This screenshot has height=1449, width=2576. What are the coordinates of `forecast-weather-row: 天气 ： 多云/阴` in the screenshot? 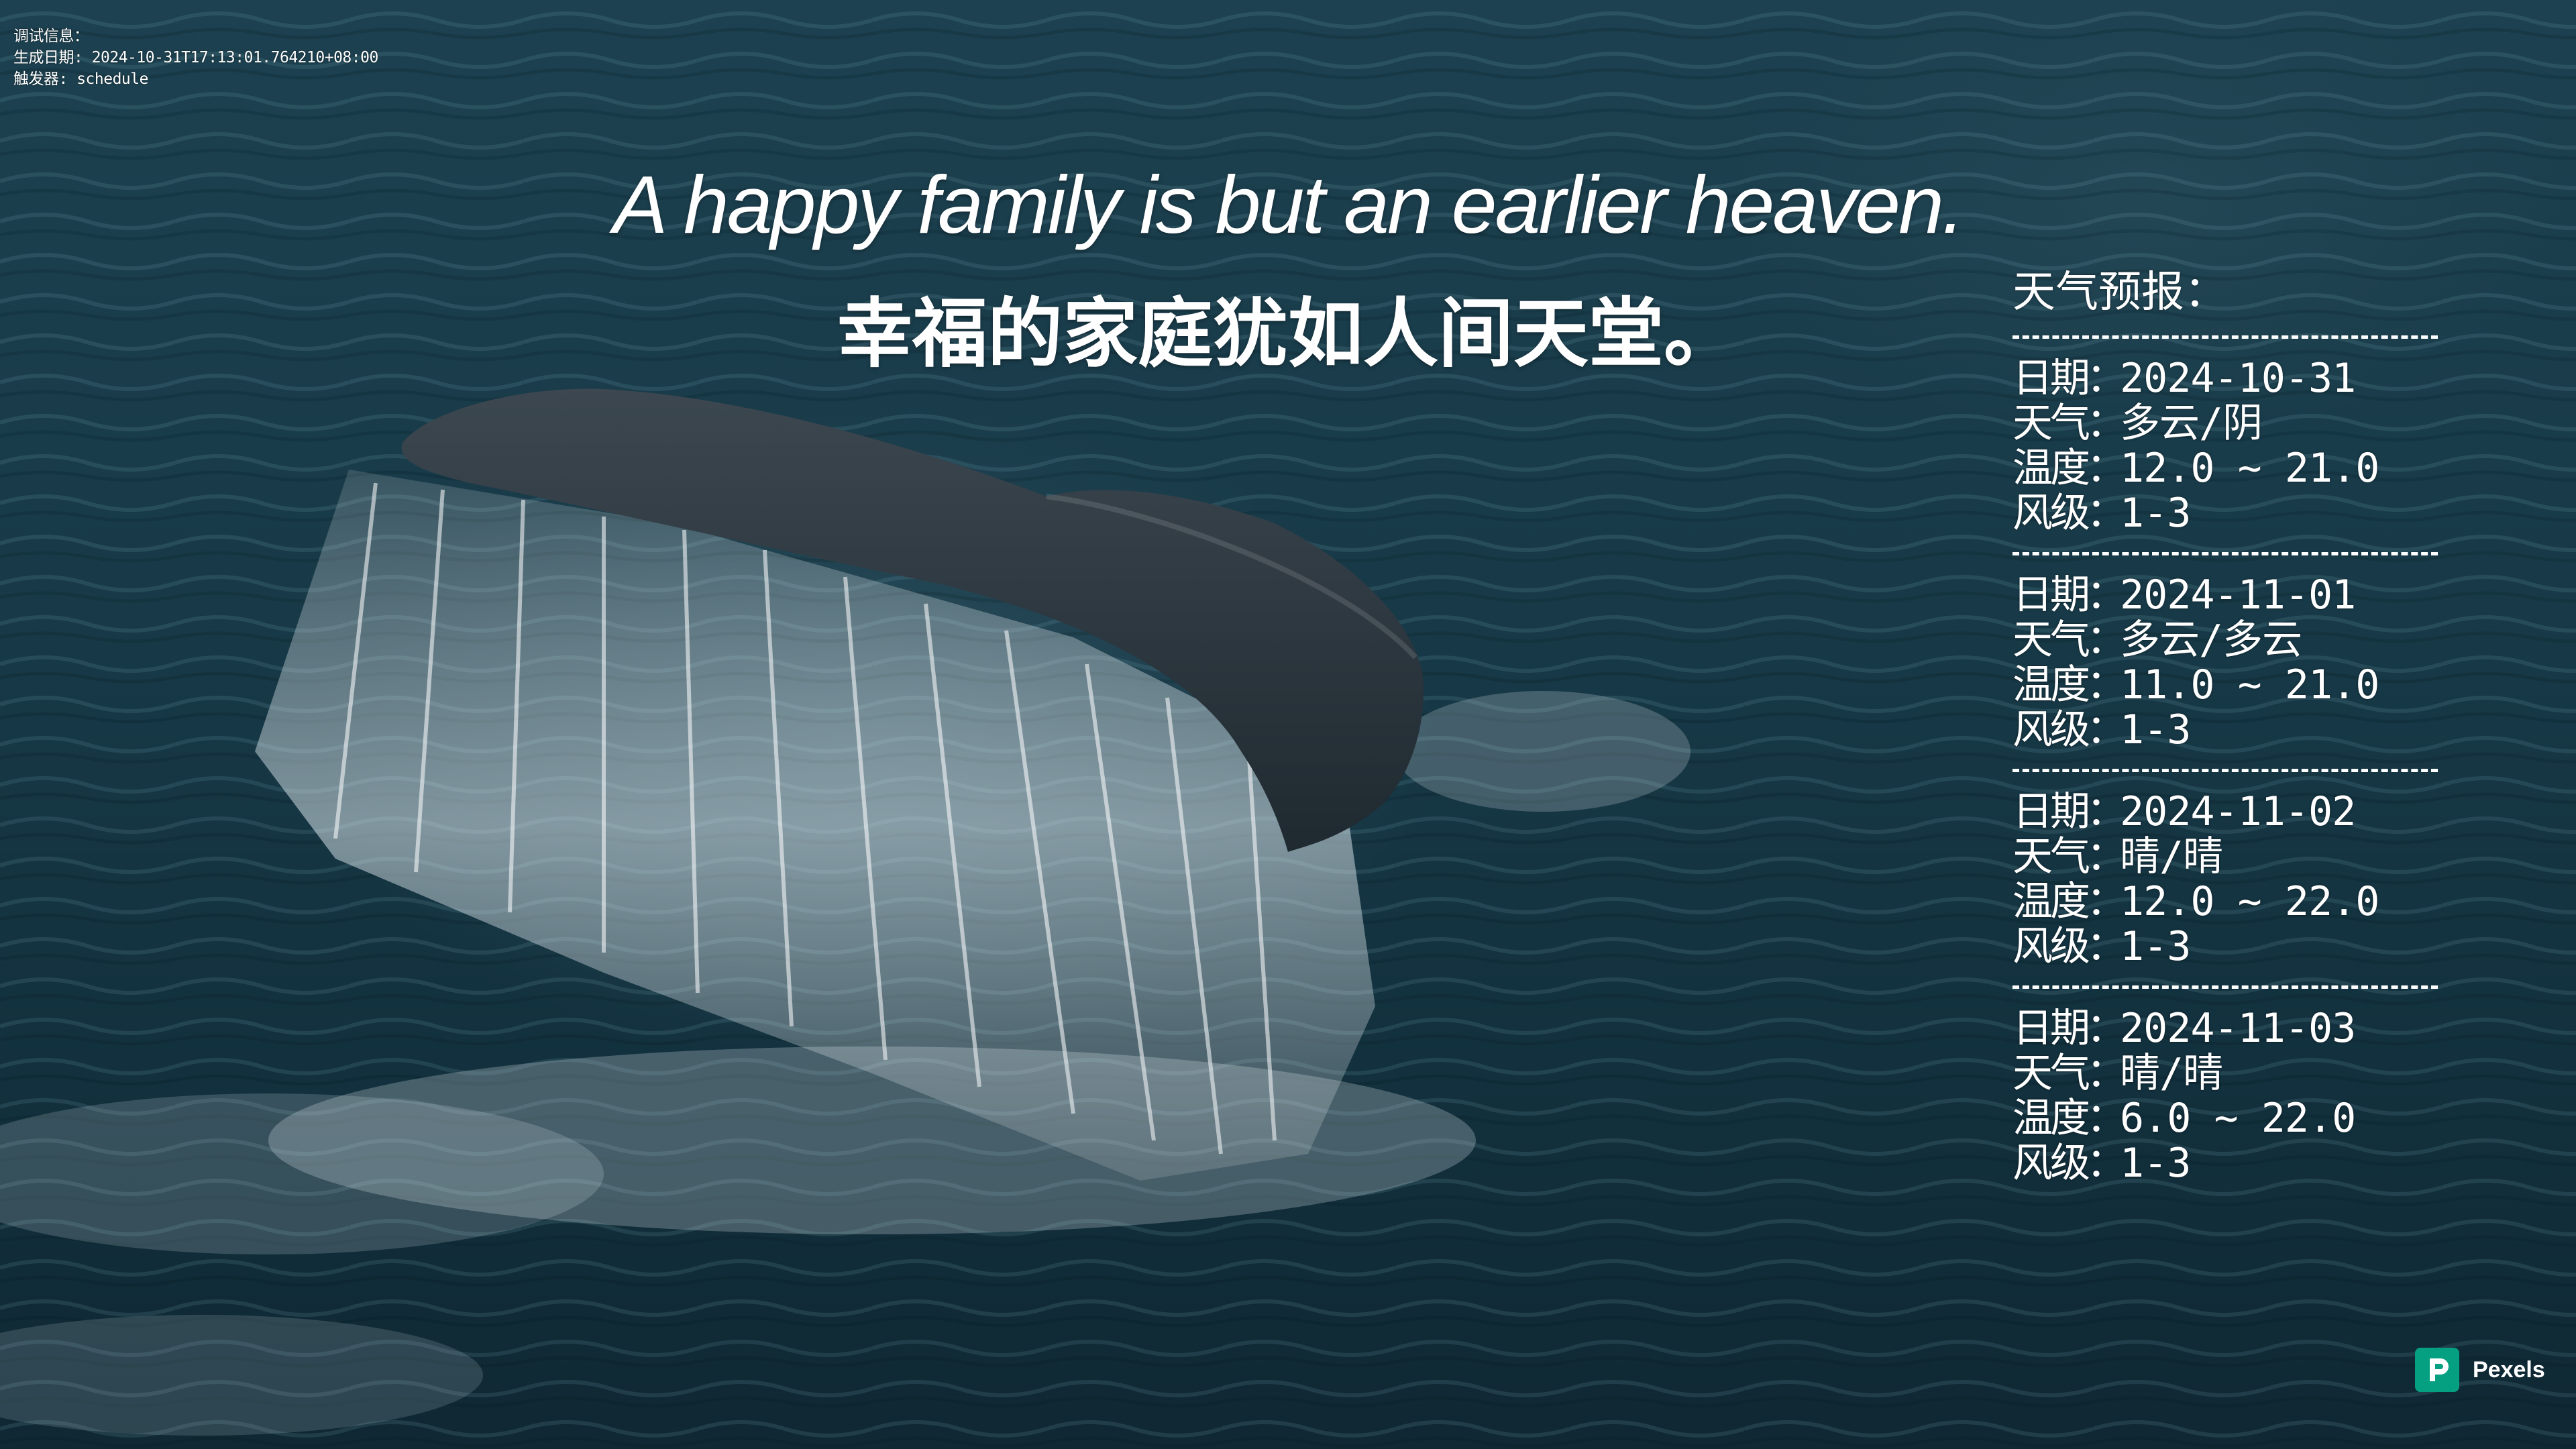 It's located at (2227, 423).